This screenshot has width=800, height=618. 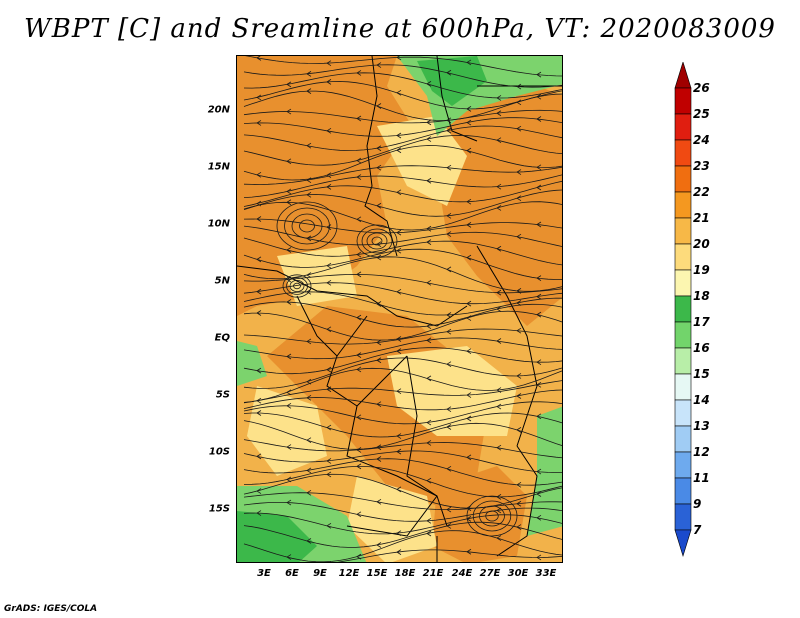 What do you see at coordinates (701, 88) in the screenshot?
I see `colorbar-label-26: 26` at bounding box center [701, 88].